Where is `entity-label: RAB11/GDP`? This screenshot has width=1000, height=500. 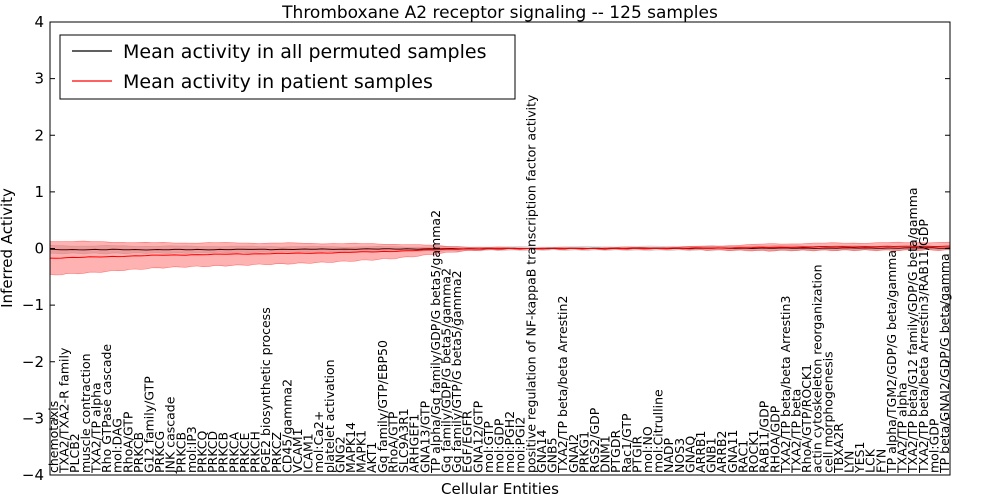
entity-label: RAB11/GDP is located at coordinates (764, 436).